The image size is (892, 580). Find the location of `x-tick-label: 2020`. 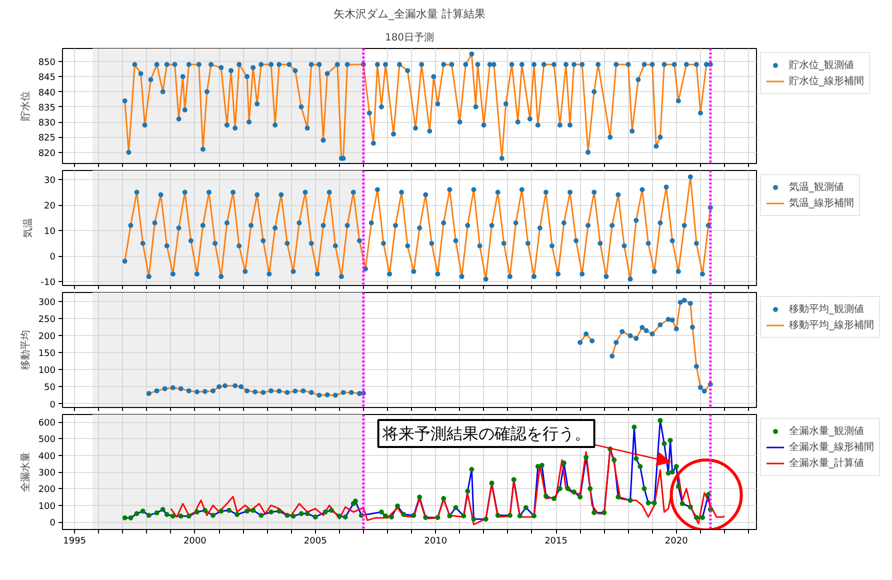

x-tick-label: 2020 is located at coordinates (676, 541).